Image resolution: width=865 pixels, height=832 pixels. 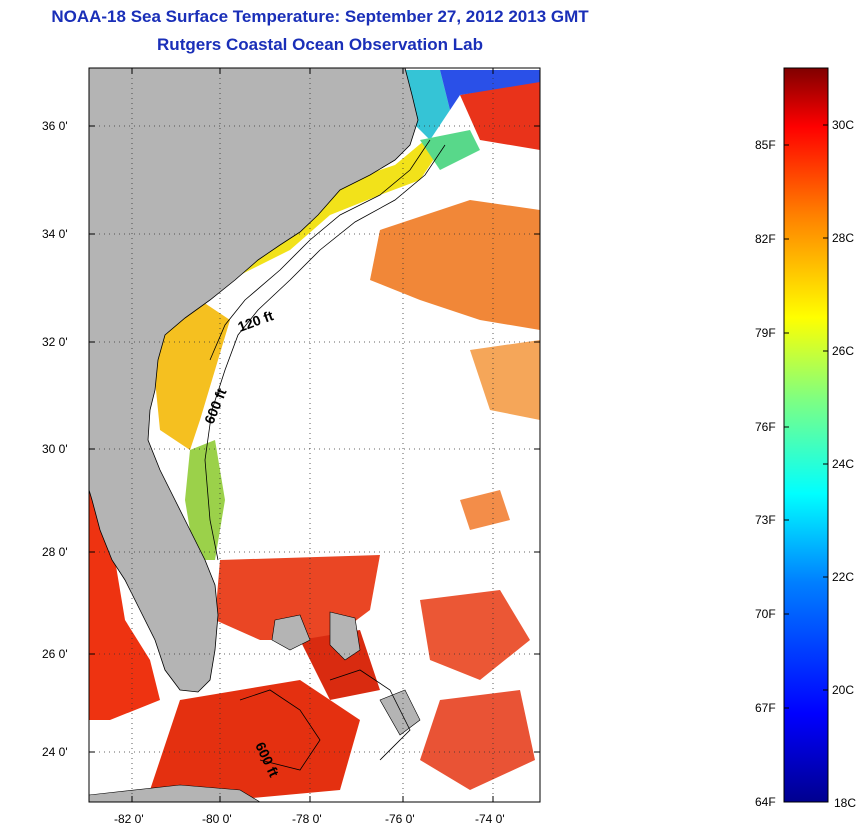 I want to click on lat-label: 24 0', so click(x=55, y=752).